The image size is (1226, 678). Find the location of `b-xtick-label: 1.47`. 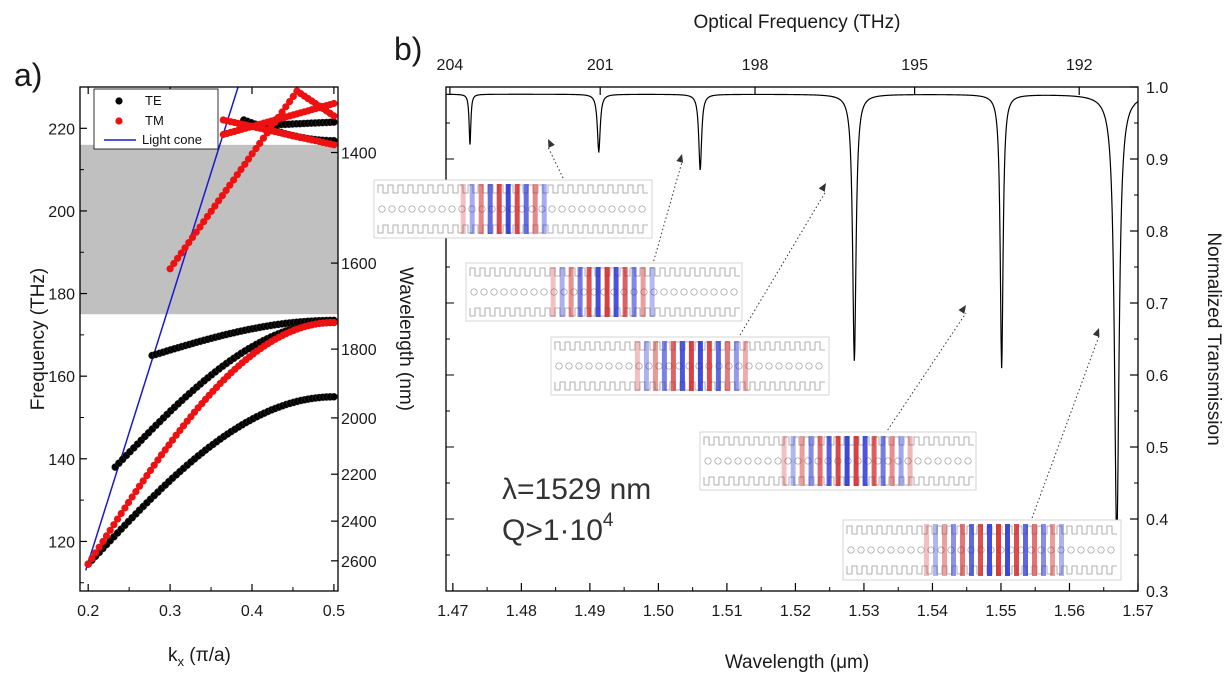

b-xtick-label: 1.47 is located at coordinates (452, 611).